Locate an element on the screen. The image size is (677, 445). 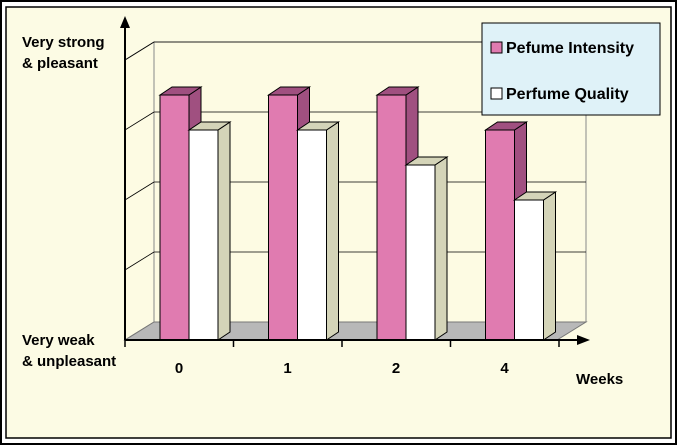
y-bottom-label-line1: Very weak is located at coordinates (58, 340).